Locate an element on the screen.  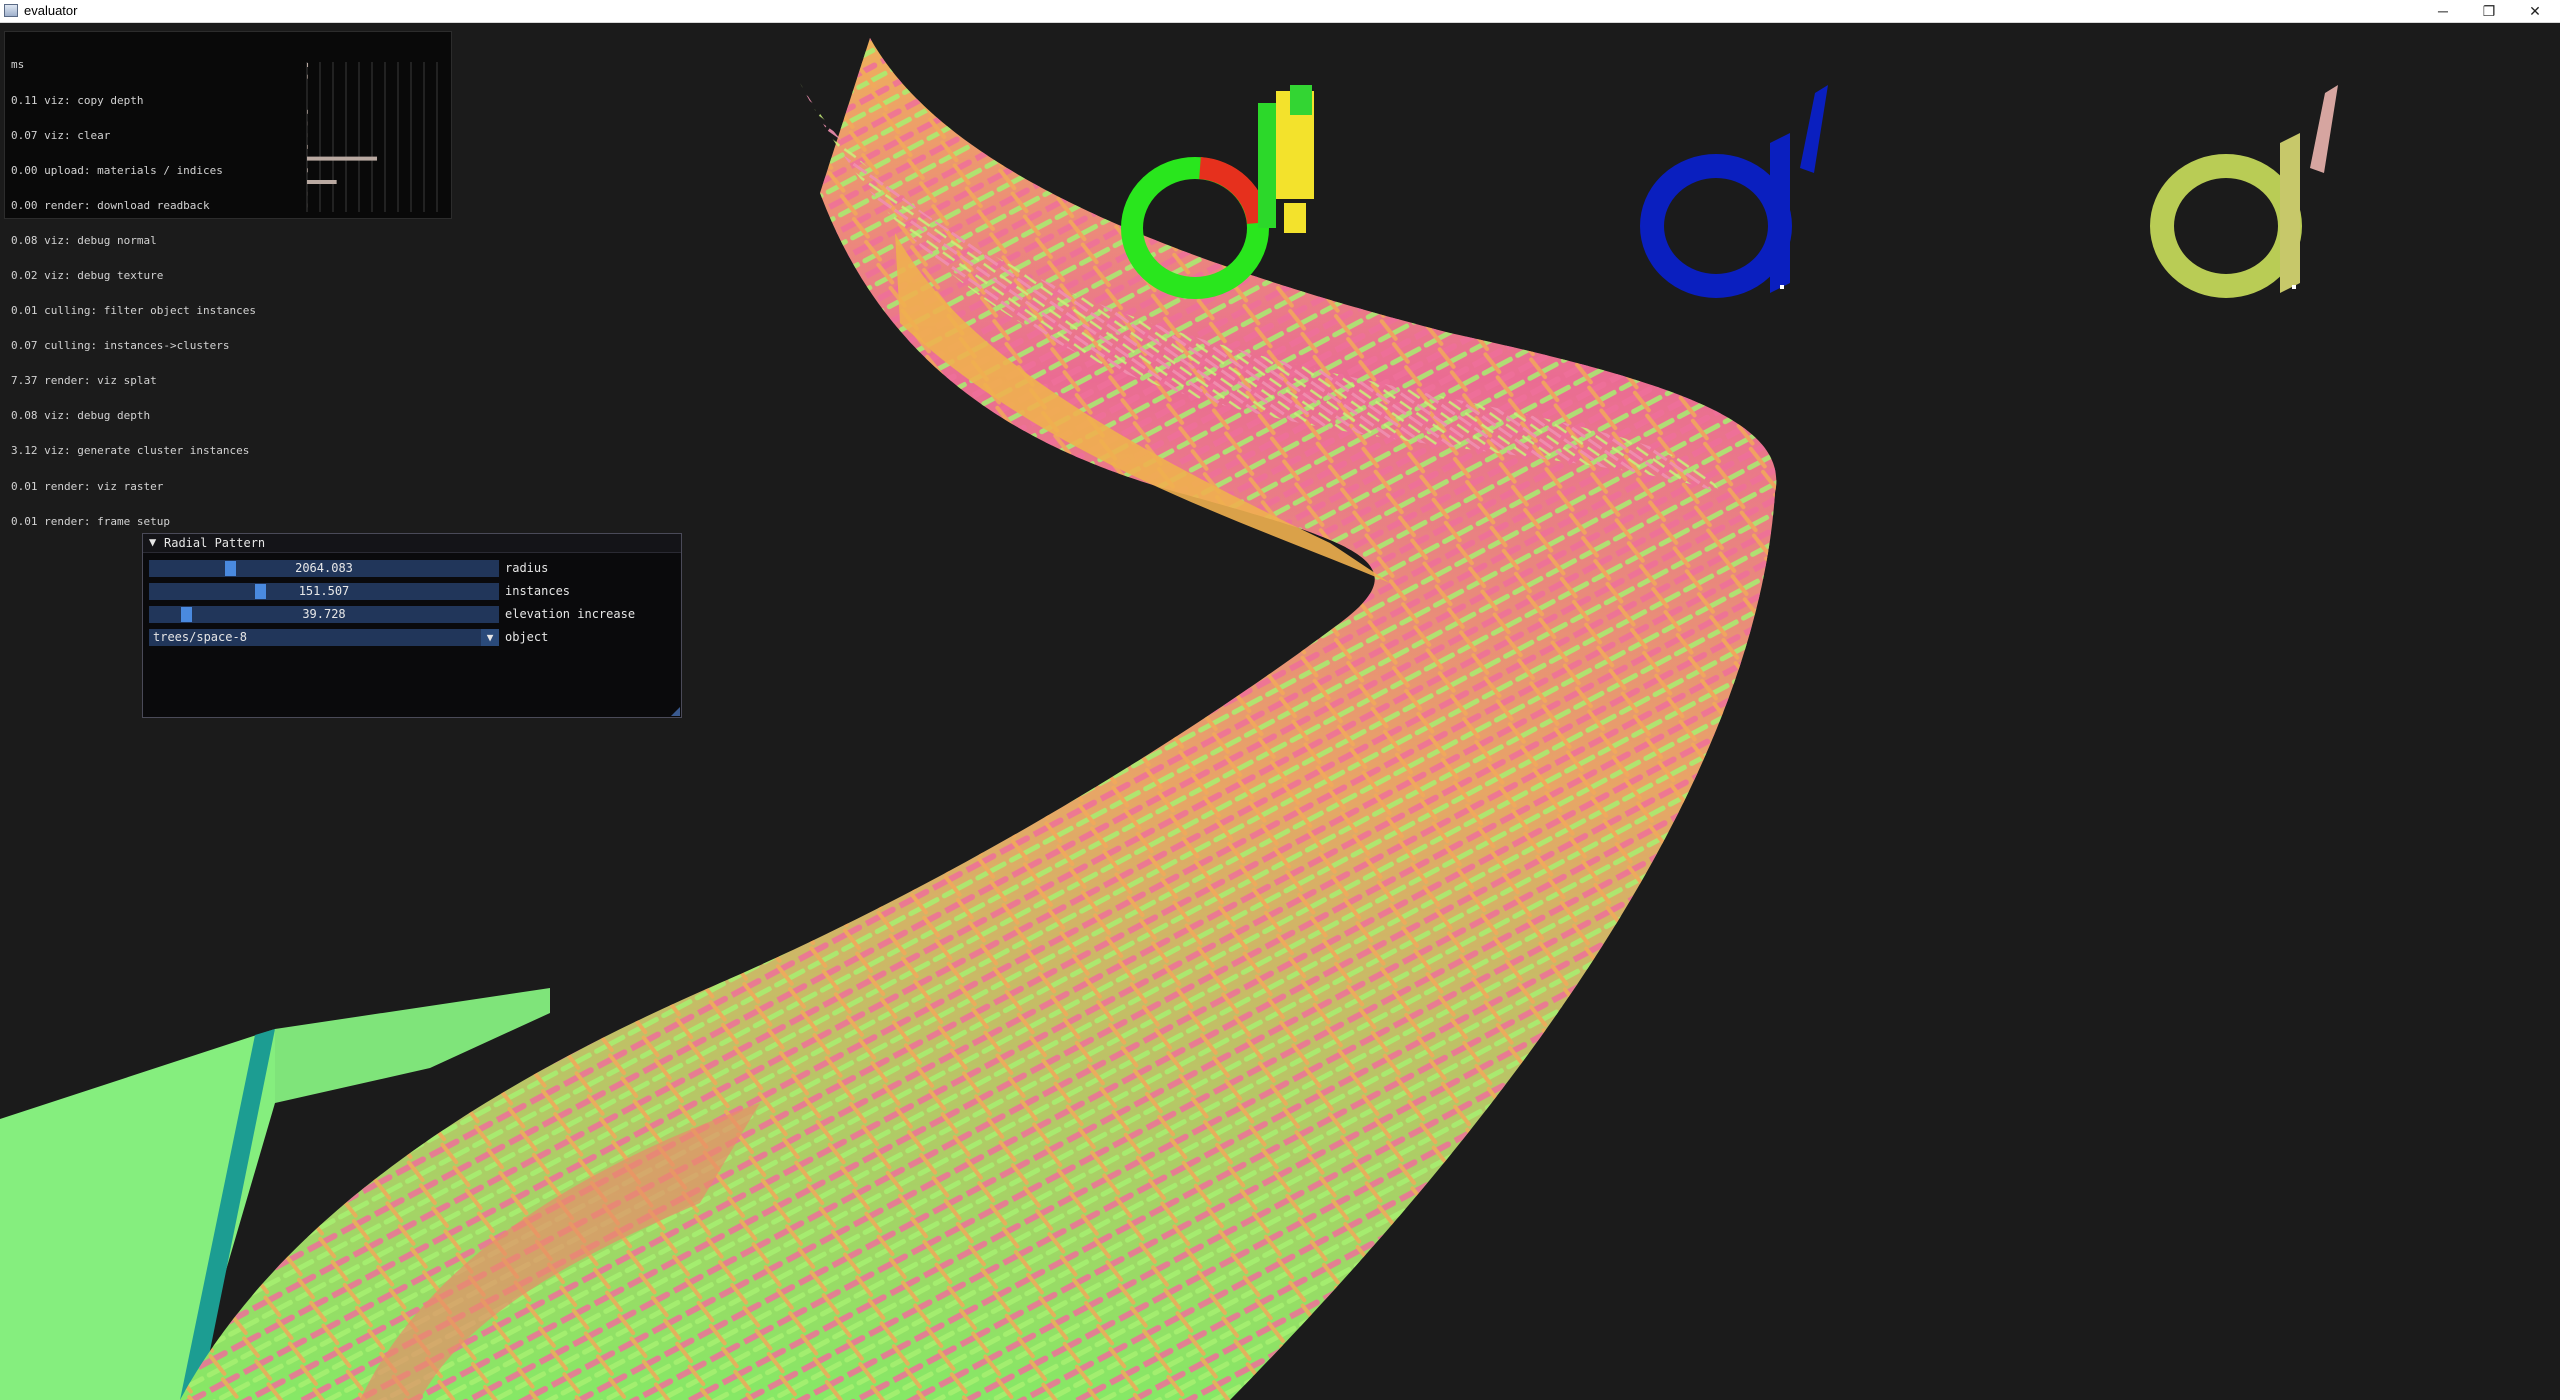
timing-line: 0.00 render: download readback is located at coordinates (110, 205).